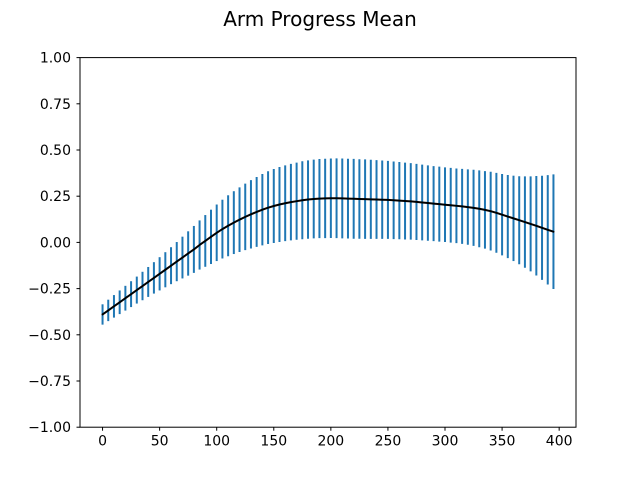  I want to click on x-tick-label: 350, so click(502, 442).